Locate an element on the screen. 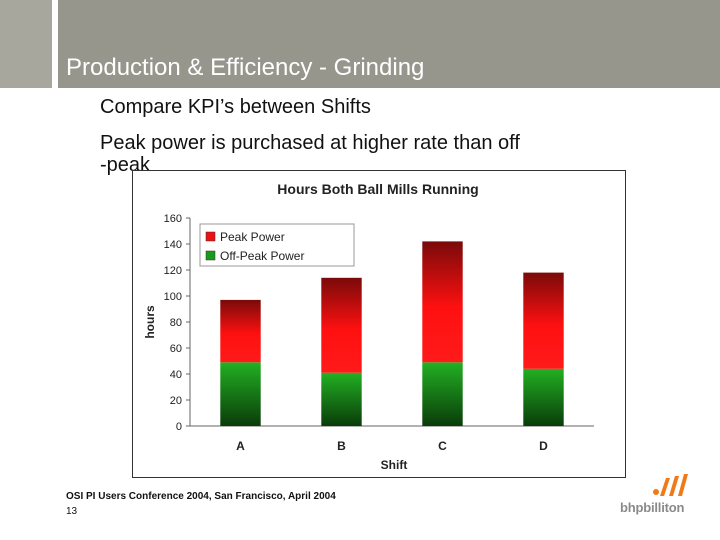 Image resolution: width=720 pixels, height=540 pixels. y-tick-label: 20 is located at coordinates (176, 401).